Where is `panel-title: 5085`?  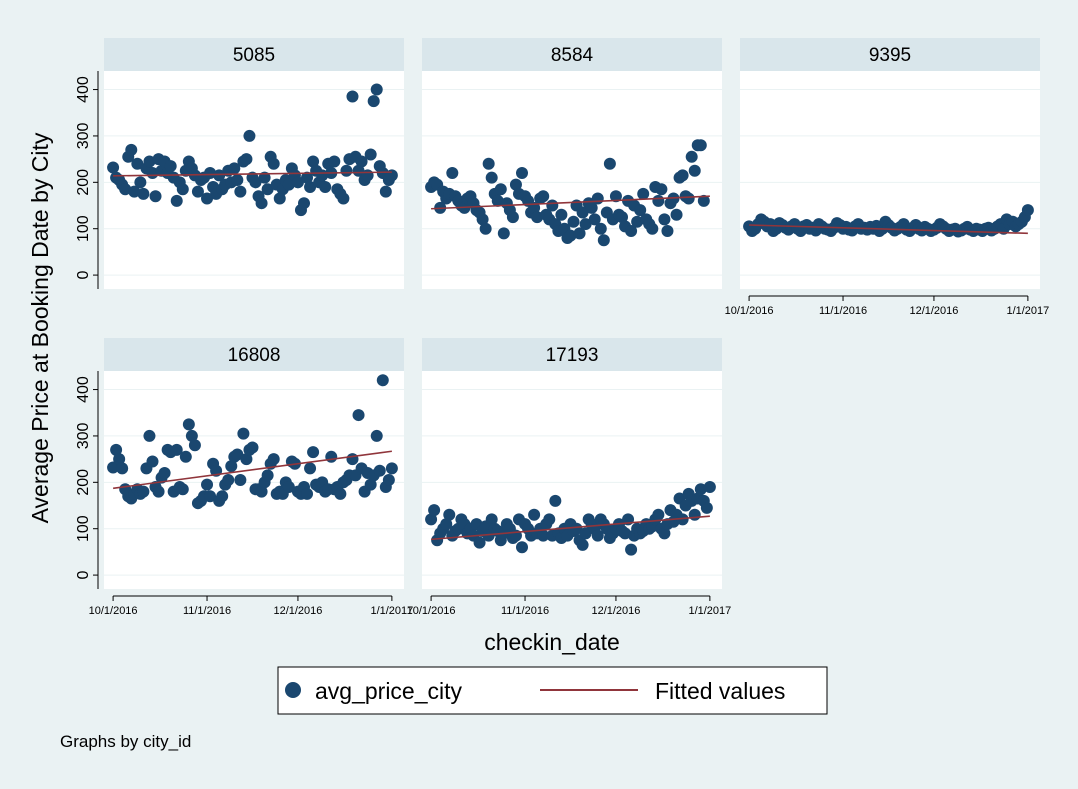 panel-title: 5085 is located at coordinates (254, 55).